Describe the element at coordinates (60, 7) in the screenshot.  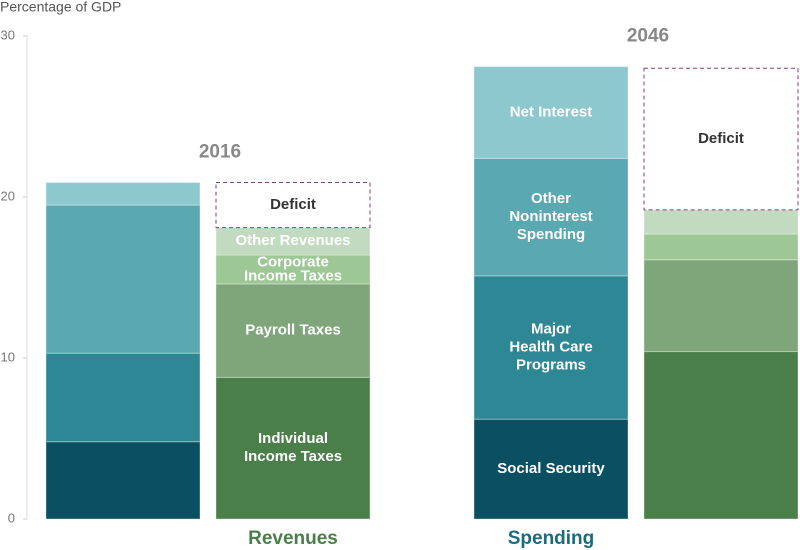
I see `y-axis-label: Percentage of GDP` at that location.